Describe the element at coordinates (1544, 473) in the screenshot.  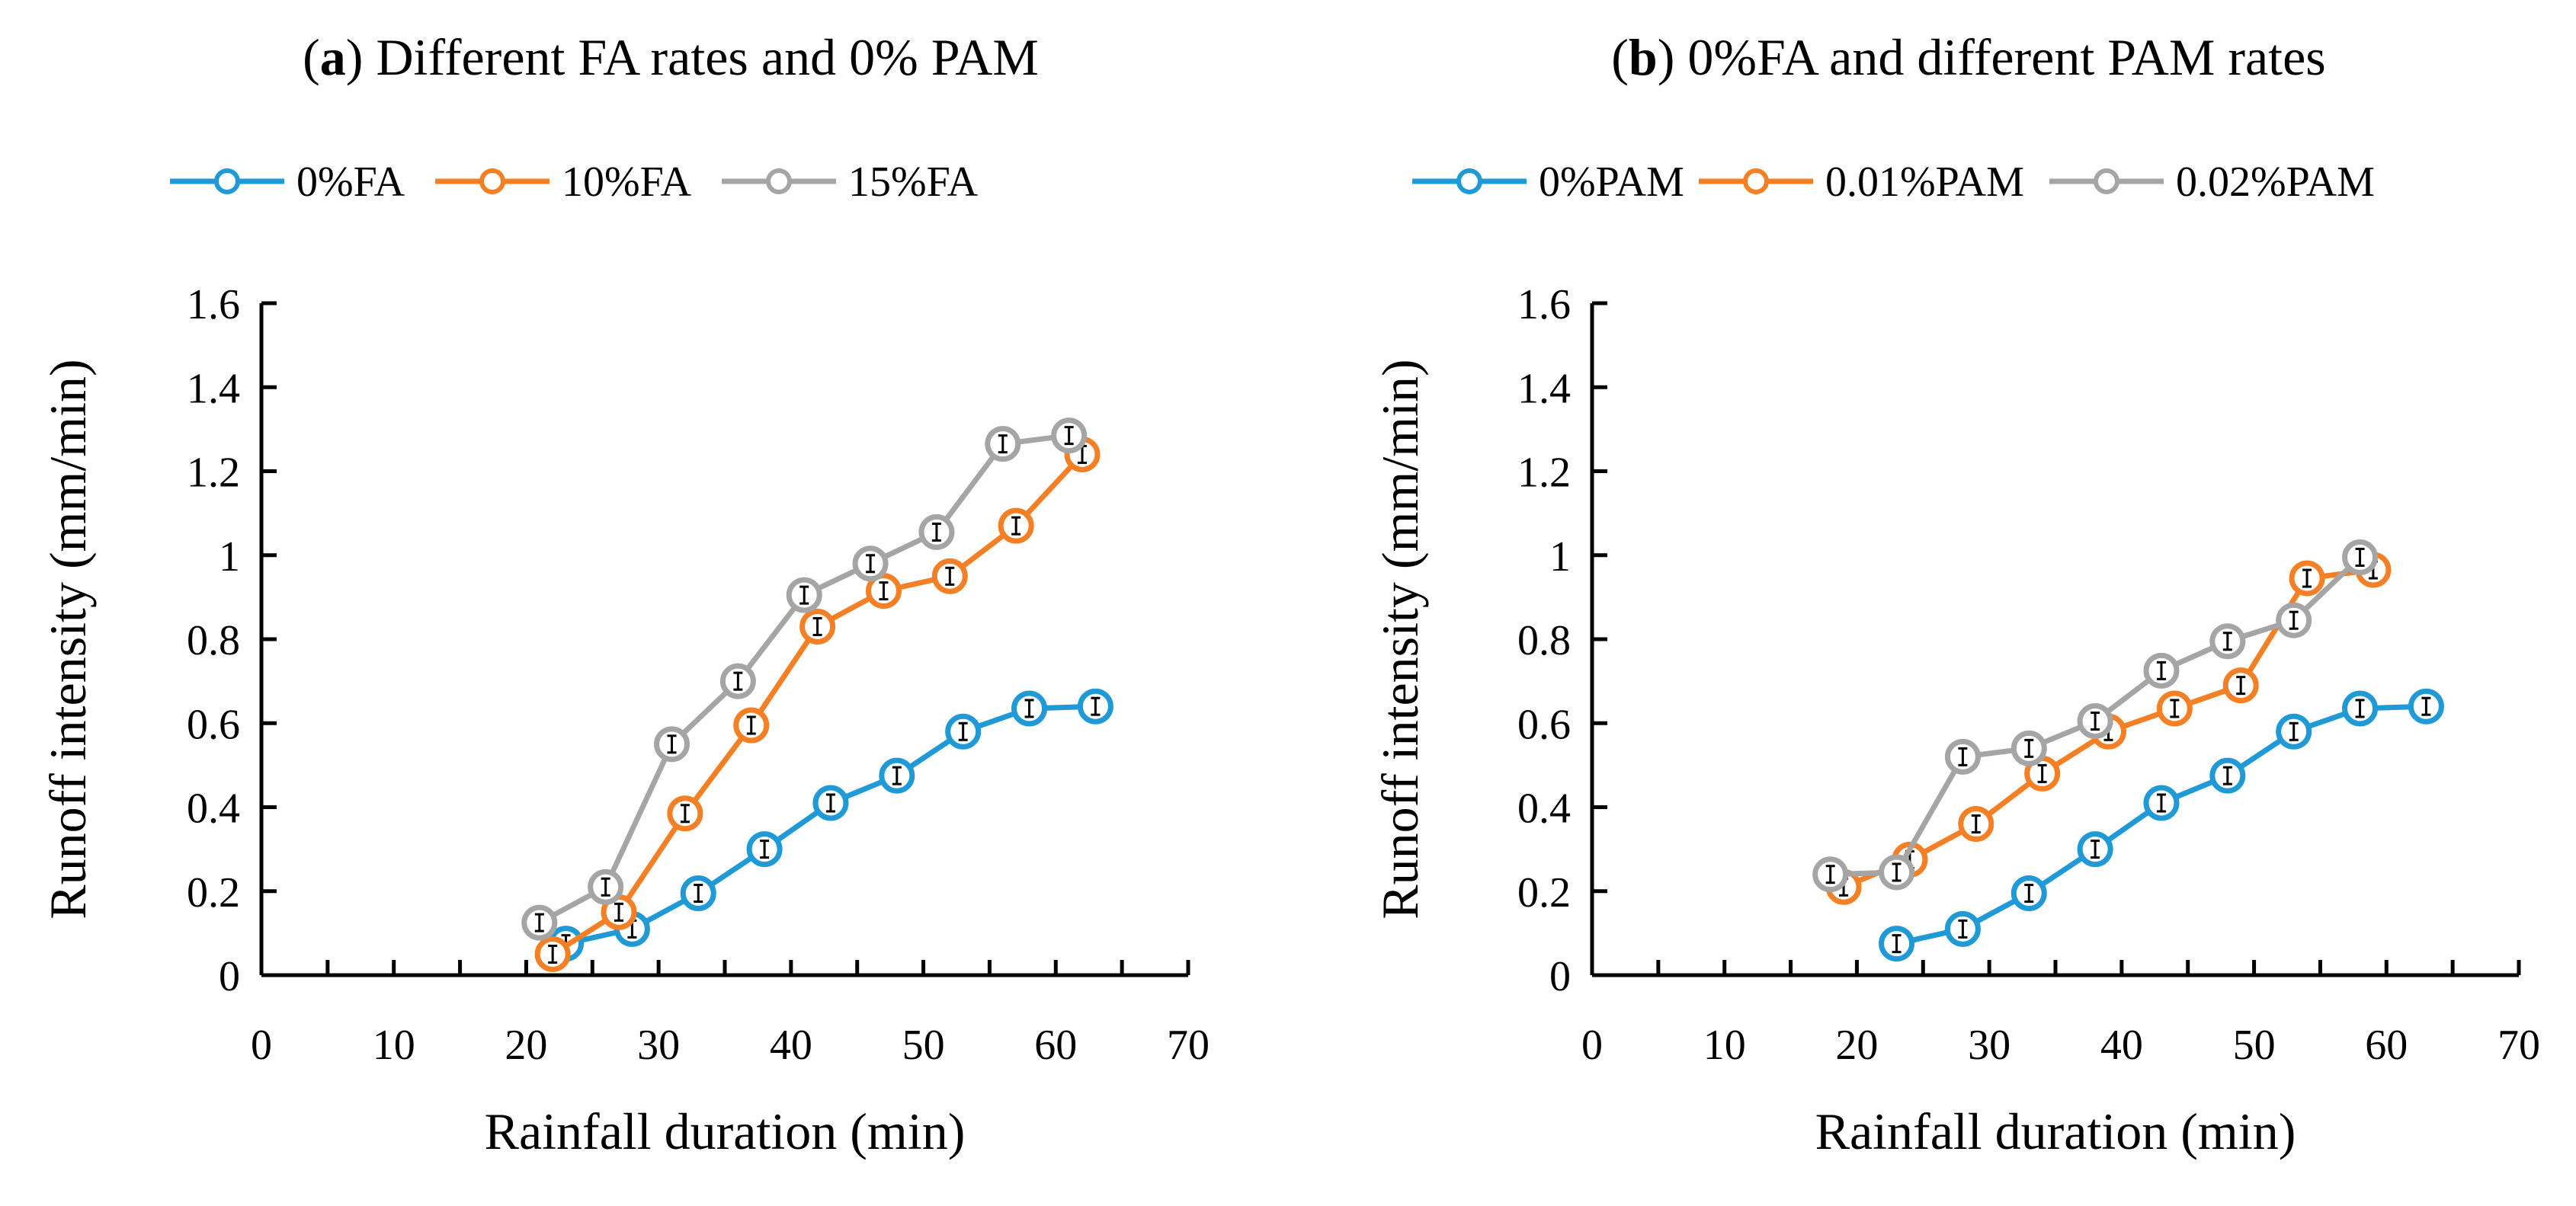
I see `y-tick-label: 1.2` at that location.